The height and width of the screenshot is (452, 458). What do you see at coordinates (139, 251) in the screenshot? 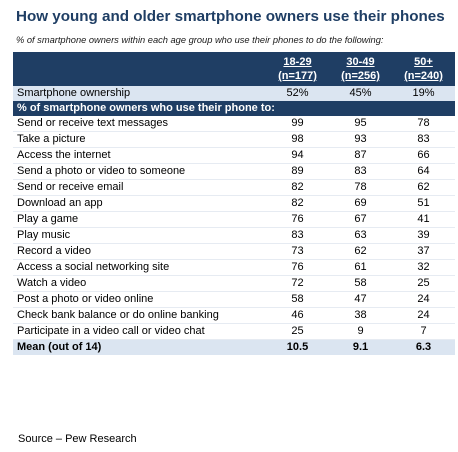
I see `row-label: Record a video` at bounding box center [139, 251].